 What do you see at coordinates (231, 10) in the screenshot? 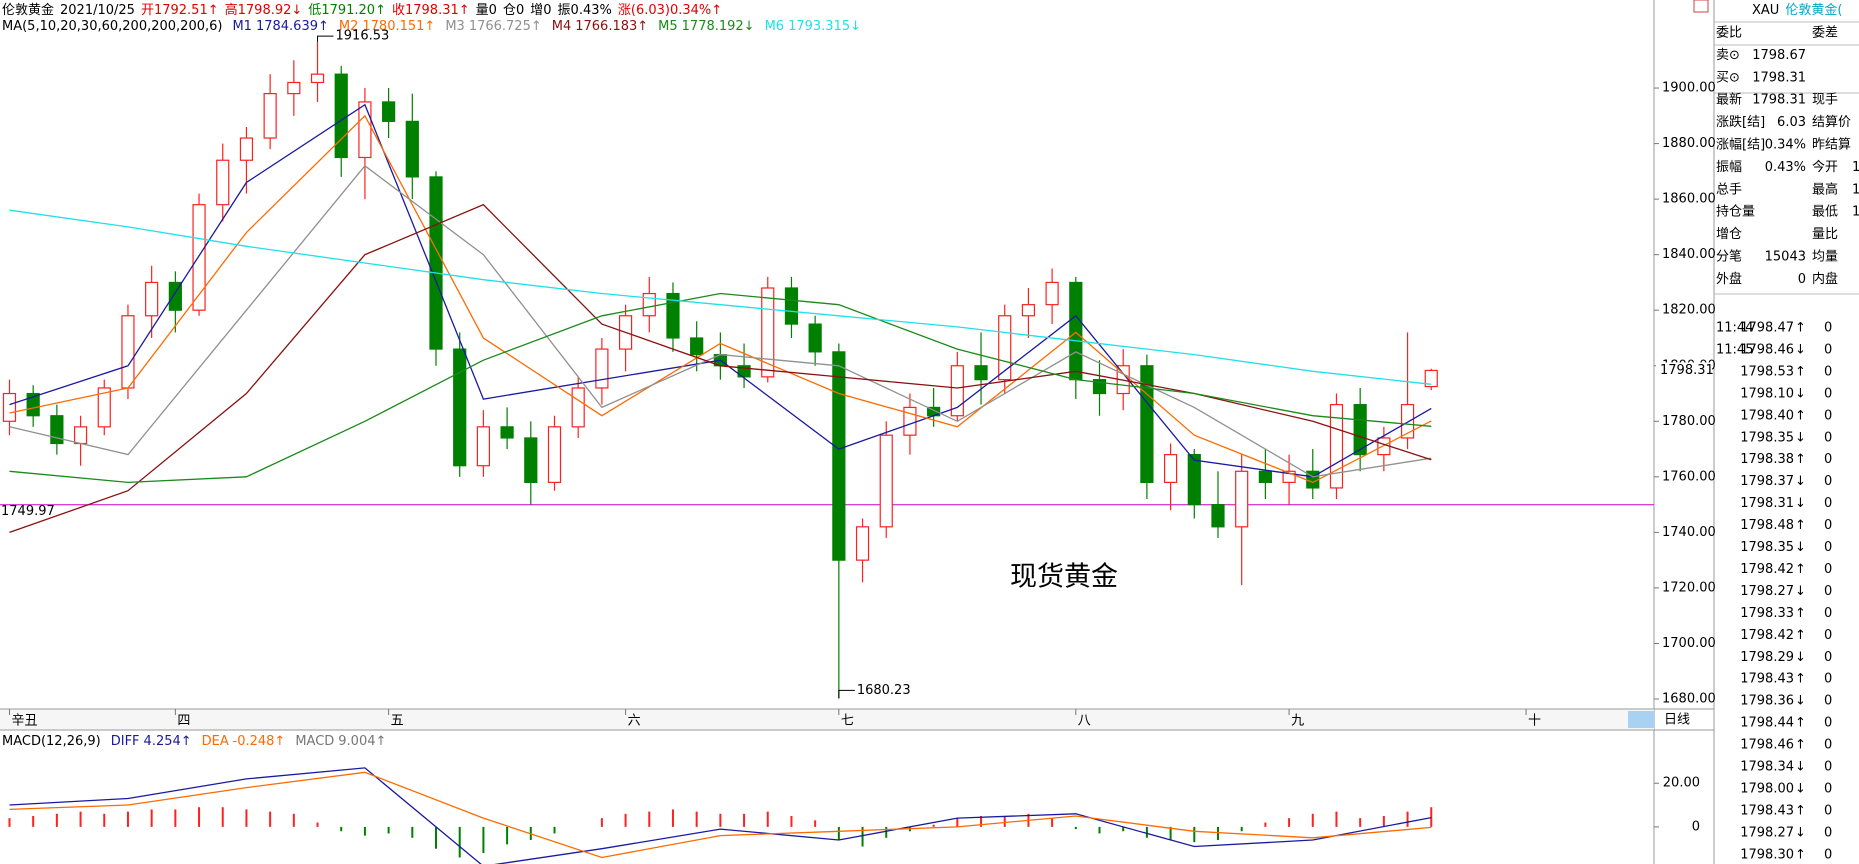
I see `field-label: 高` at bounding box center [231, 10].